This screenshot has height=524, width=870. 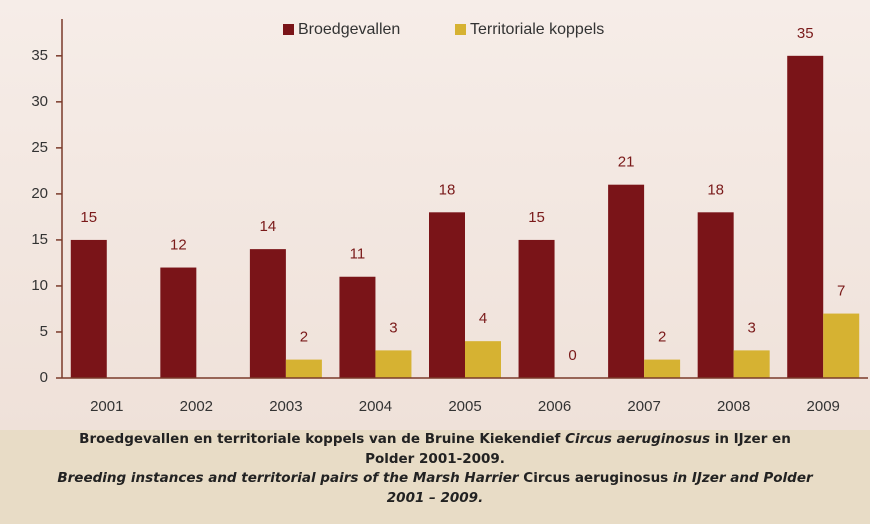 I want to click on legend-label: Broedgevallen, so click(x=349, y=29).